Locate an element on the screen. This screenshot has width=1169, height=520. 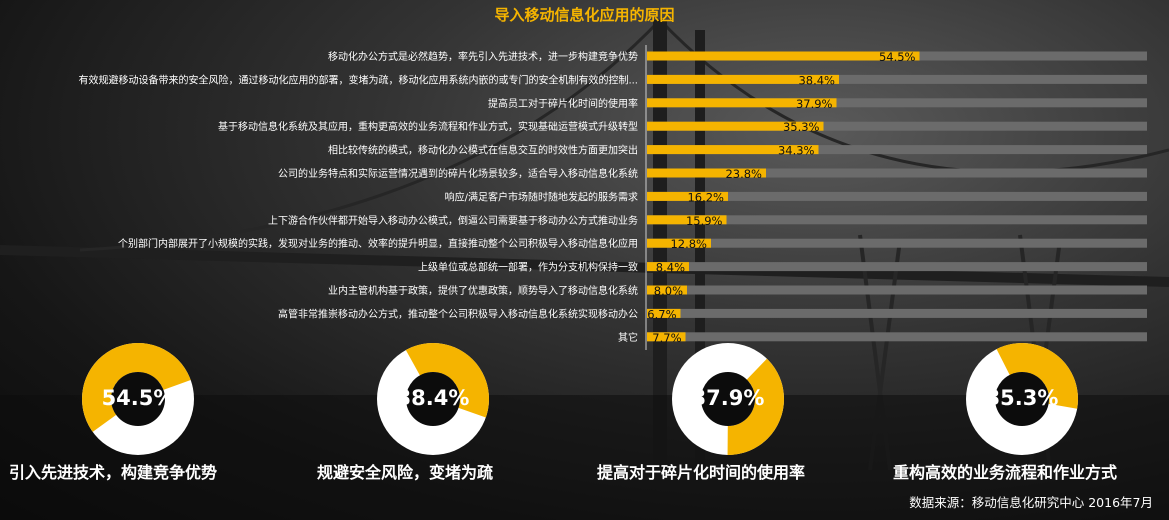
donut-chart-2: 38.4% is located at coordinates (433, 401).